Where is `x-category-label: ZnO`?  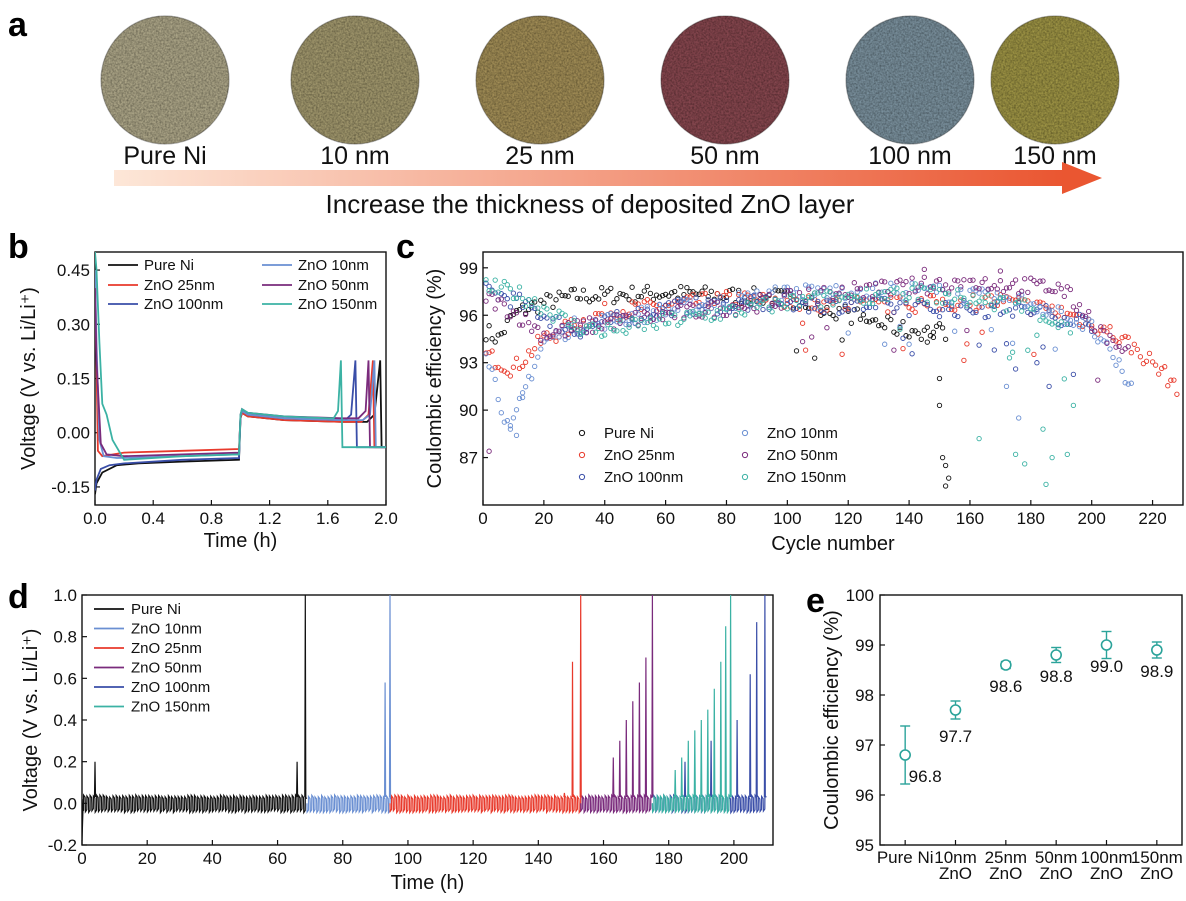
x-category-label: ZnO is located at coordinates (955, 873).